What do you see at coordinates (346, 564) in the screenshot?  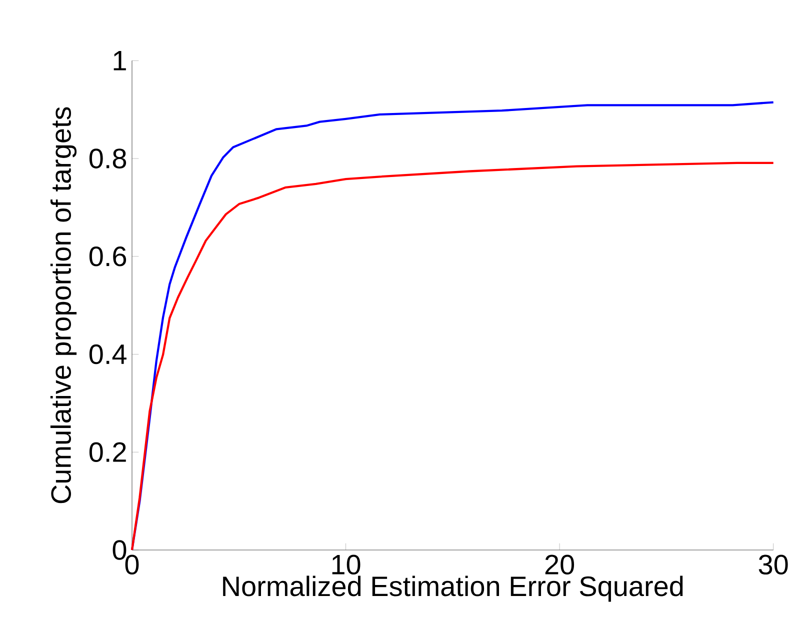 I see `x-tick-label: 10` at bounding box center [346, 564].